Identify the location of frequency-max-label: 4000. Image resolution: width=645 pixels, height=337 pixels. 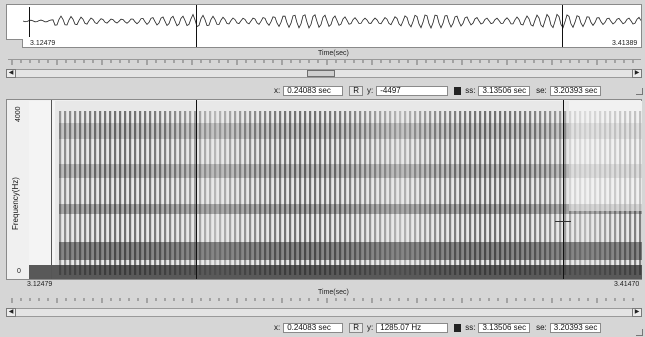
(18, 114).